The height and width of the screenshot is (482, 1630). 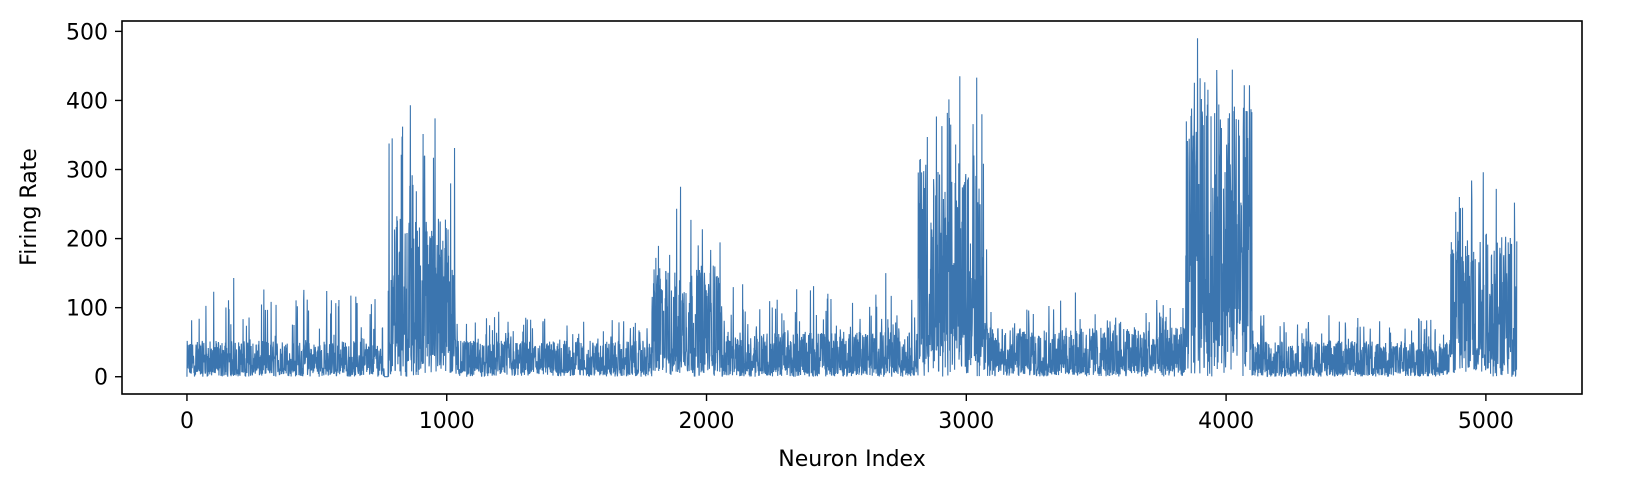 What do you see at coordinates (87, 309) in the screenshot?
I see `y-tick-label: 100` at bounding box center [87, 309].